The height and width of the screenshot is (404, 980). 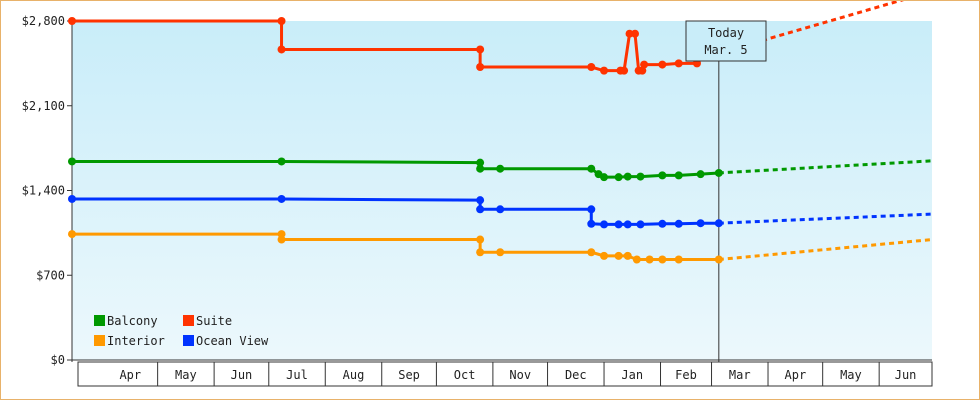 What do you see at coordinates (132, 321) in the screenshot?
I see `legend-label: Balcony` at bounding box center [132, 321].